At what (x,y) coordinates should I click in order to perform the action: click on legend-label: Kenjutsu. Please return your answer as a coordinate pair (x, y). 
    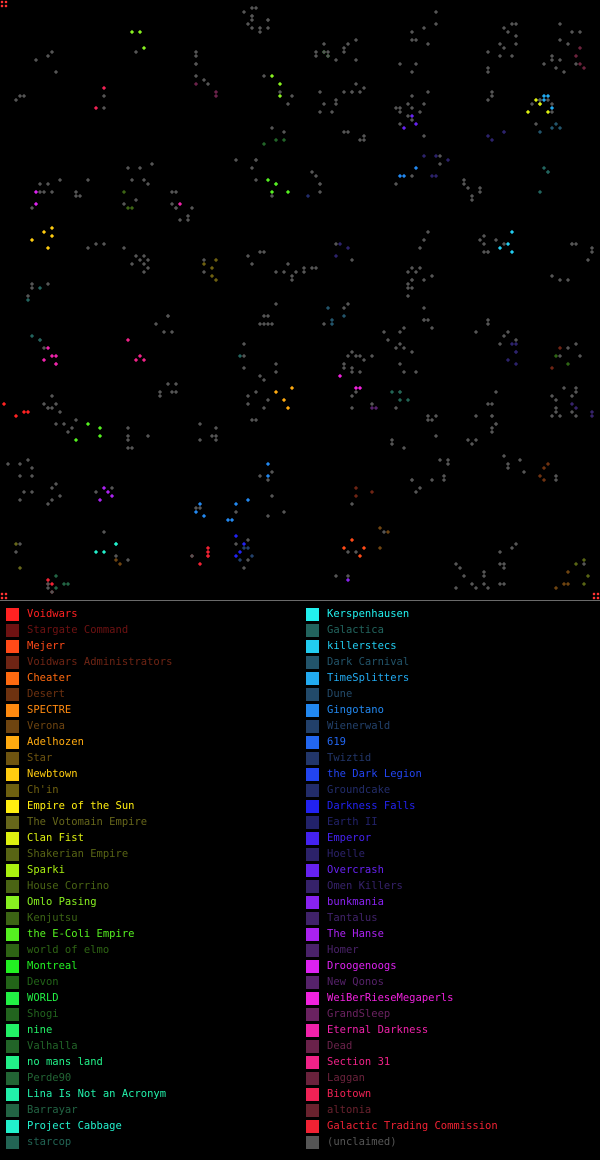
    Looking at the image, I should click on (52, 918).